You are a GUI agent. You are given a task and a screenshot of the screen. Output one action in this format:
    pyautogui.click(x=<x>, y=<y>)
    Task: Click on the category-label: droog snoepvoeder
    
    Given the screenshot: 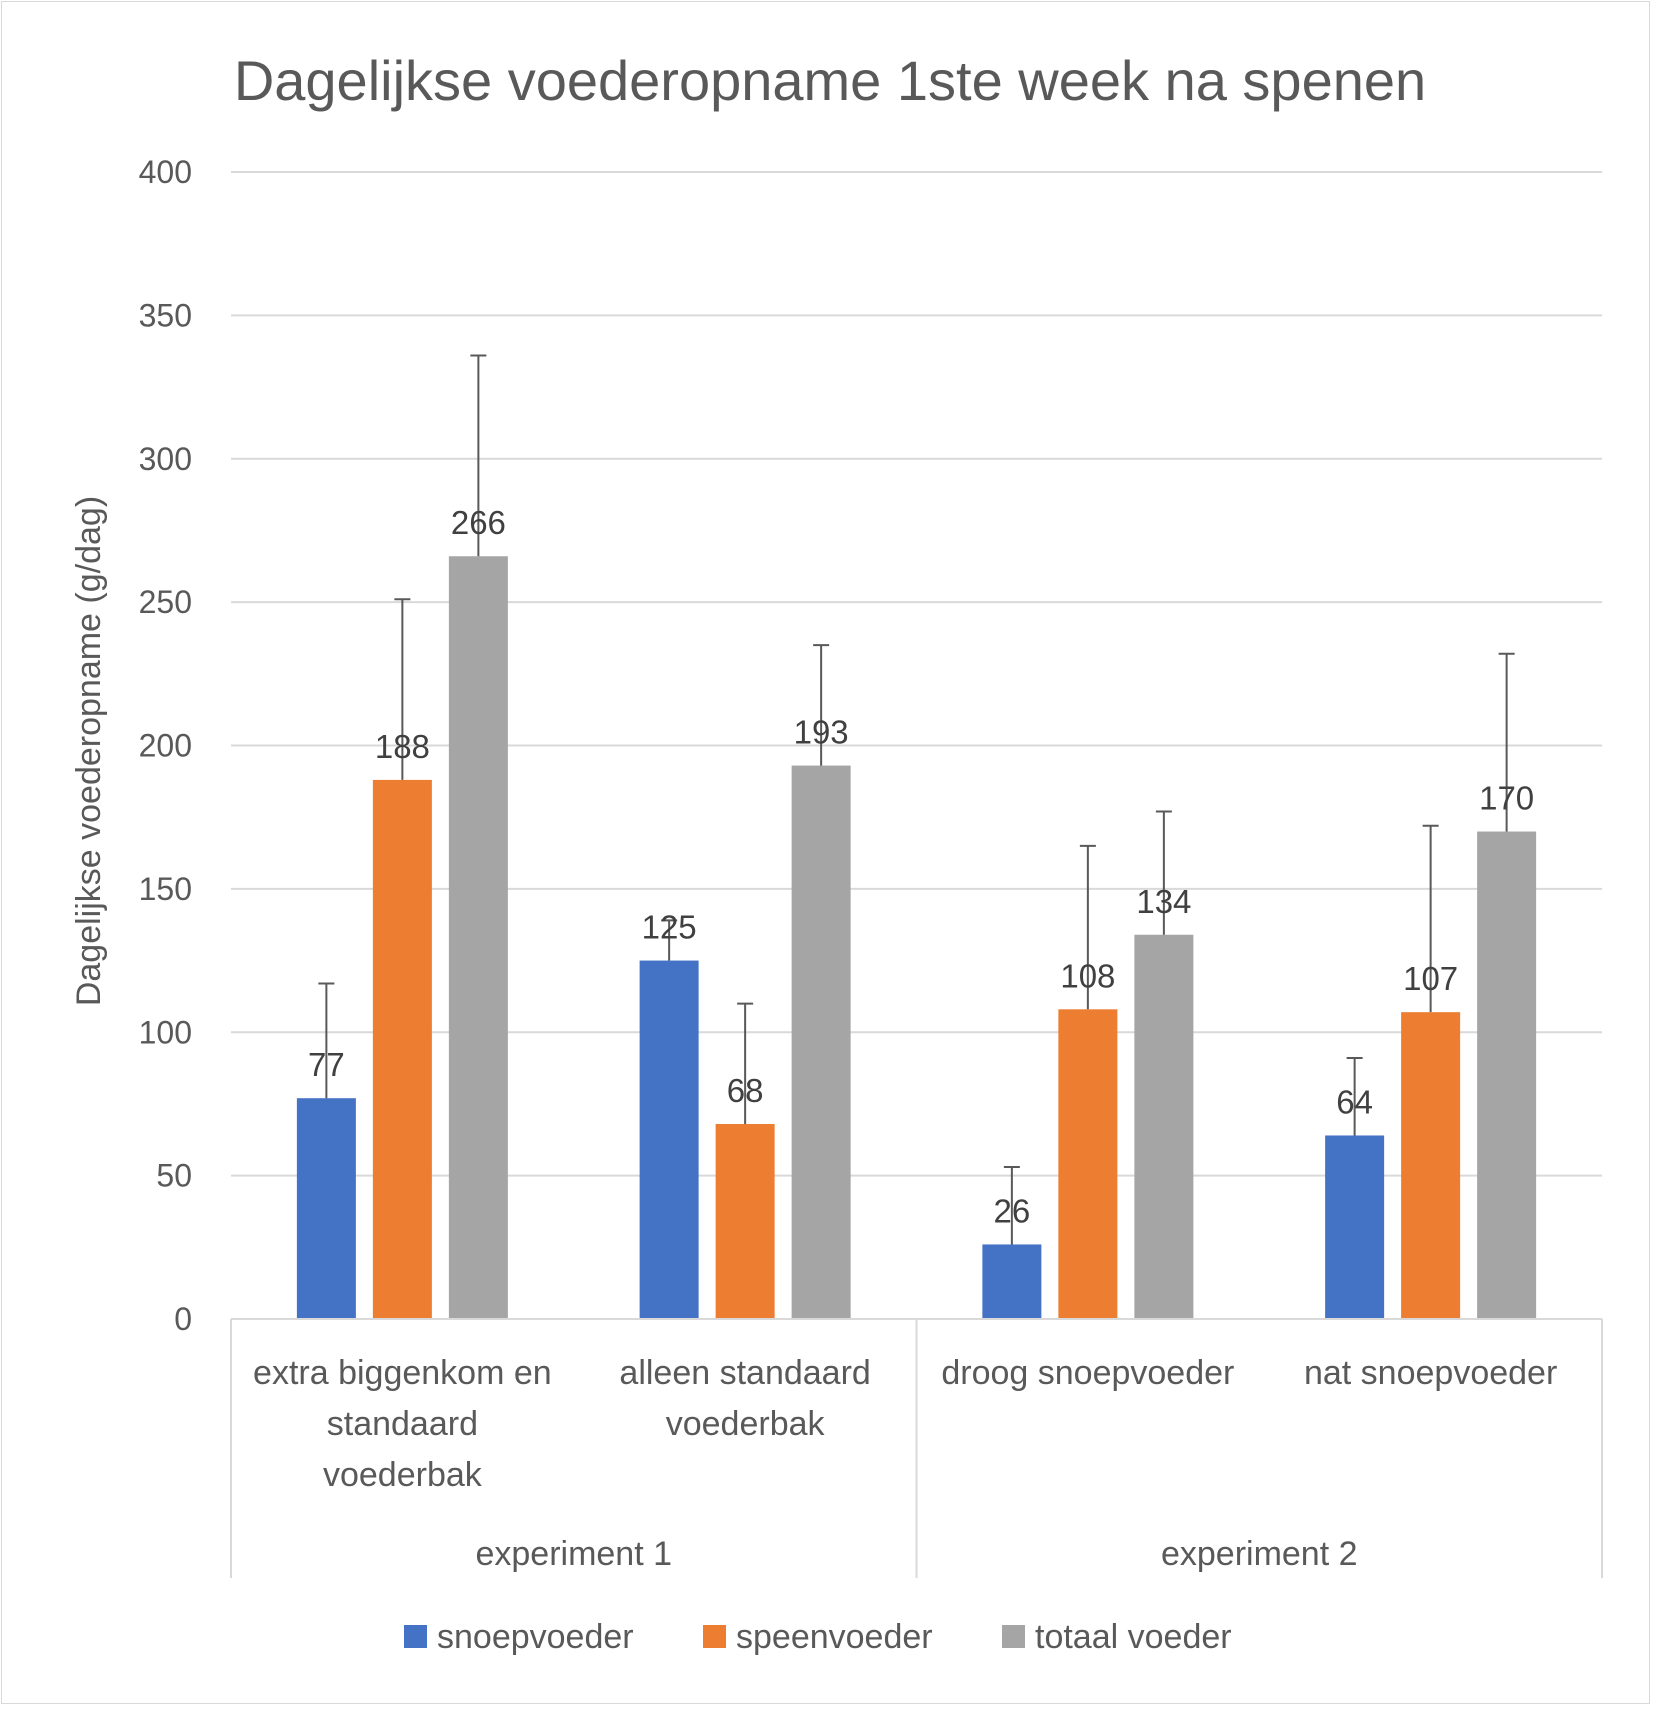 What is the action you would take?
    pyautogui.click(x=1087, y=1373)
    